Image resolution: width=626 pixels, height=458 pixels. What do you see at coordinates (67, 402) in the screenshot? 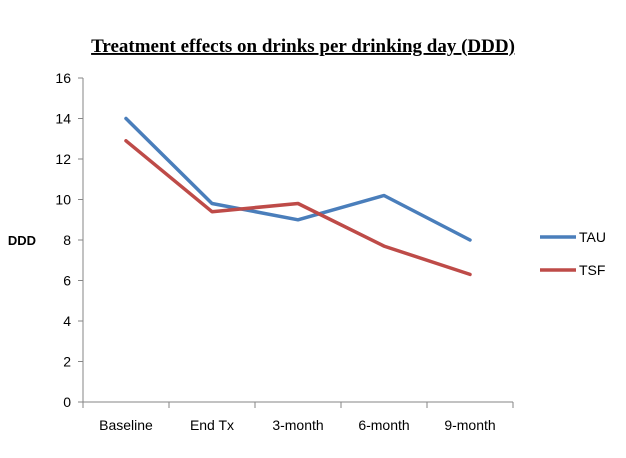
I see `y-tick-label: 0` at bounding box center [67, 402].